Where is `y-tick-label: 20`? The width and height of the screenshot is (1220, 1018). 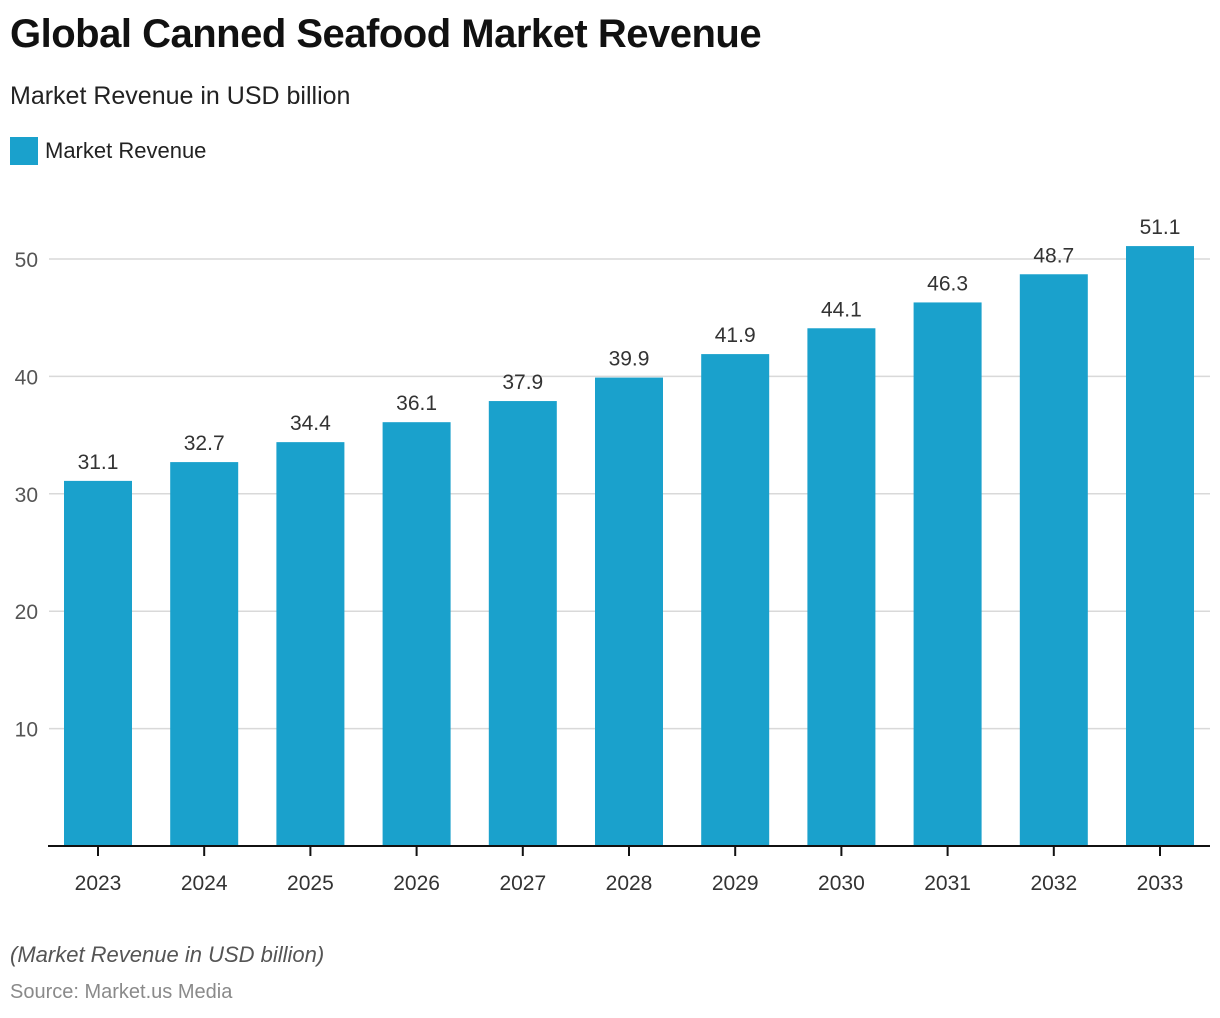 y-tick-label: 20 is located at coordinates (26, 612).